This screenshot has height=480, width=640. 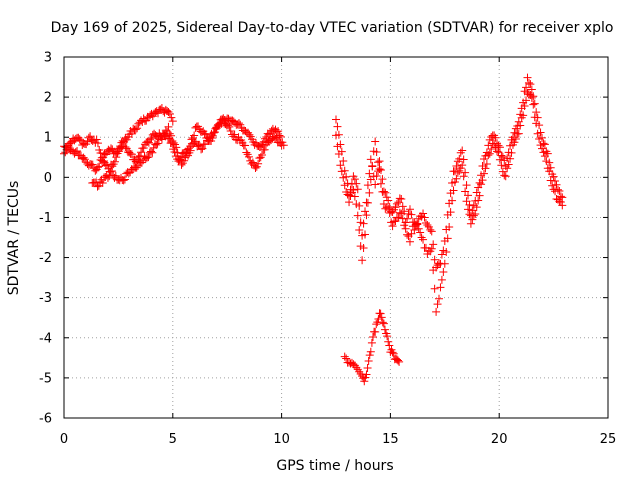 What do you see at coordinates (390, 439) in the screenshot?
I see `x-tick-label: 15` at bounding box center [390, 439].